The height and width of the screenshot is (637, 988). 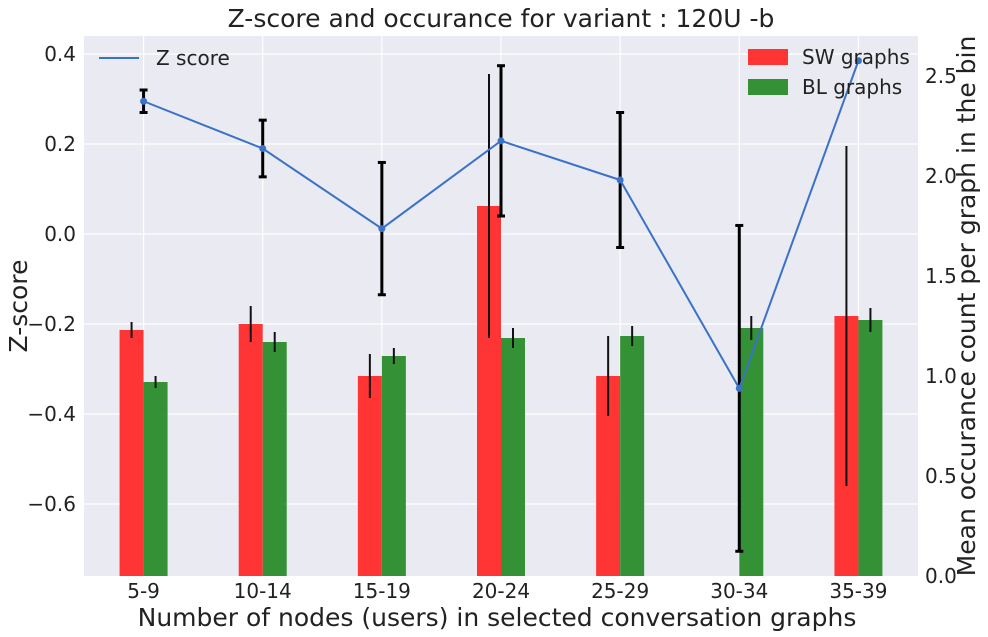 I want to click on y-tick-label-left: 0.2, so click(x=60, y=144).